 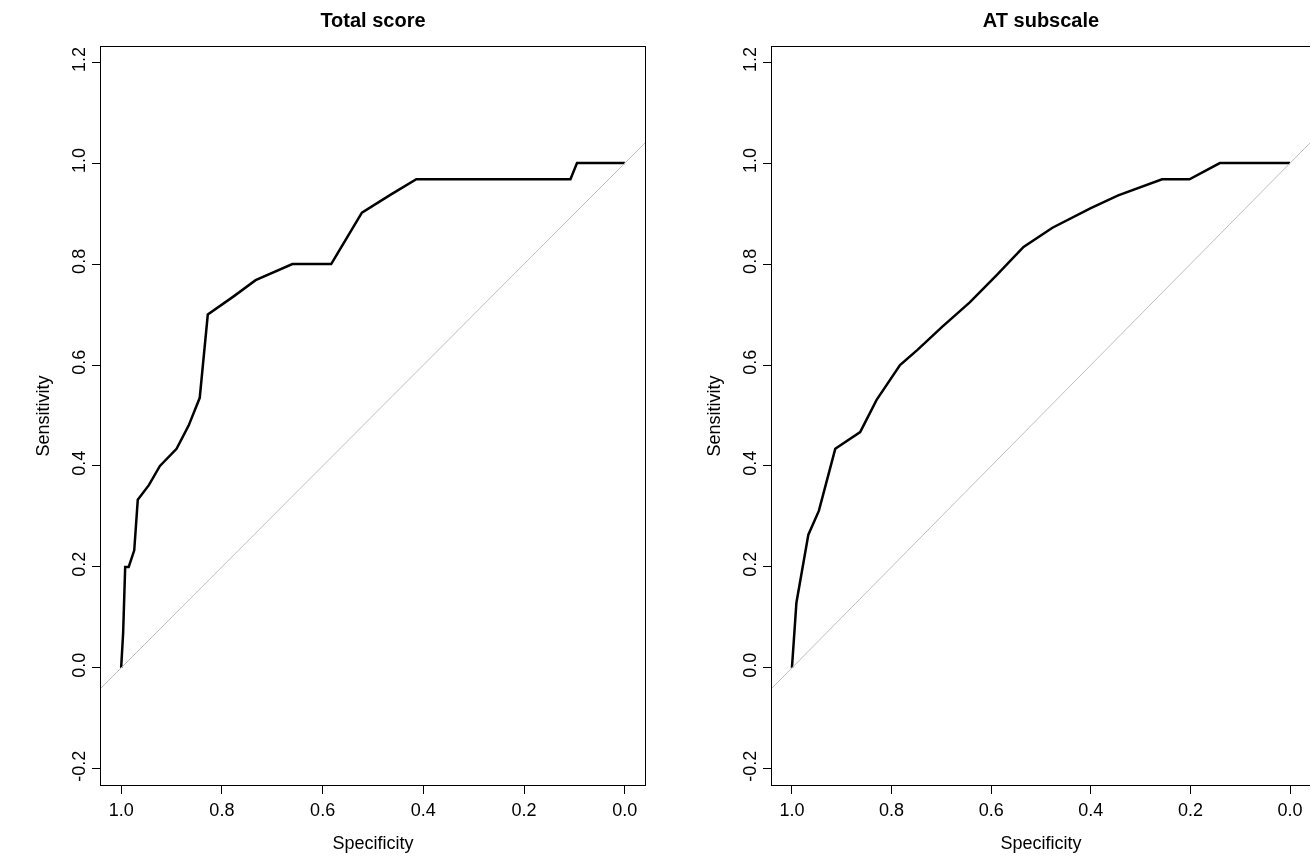 I want to click on chart-title: AT subscale, so click(x=1041, y=19).